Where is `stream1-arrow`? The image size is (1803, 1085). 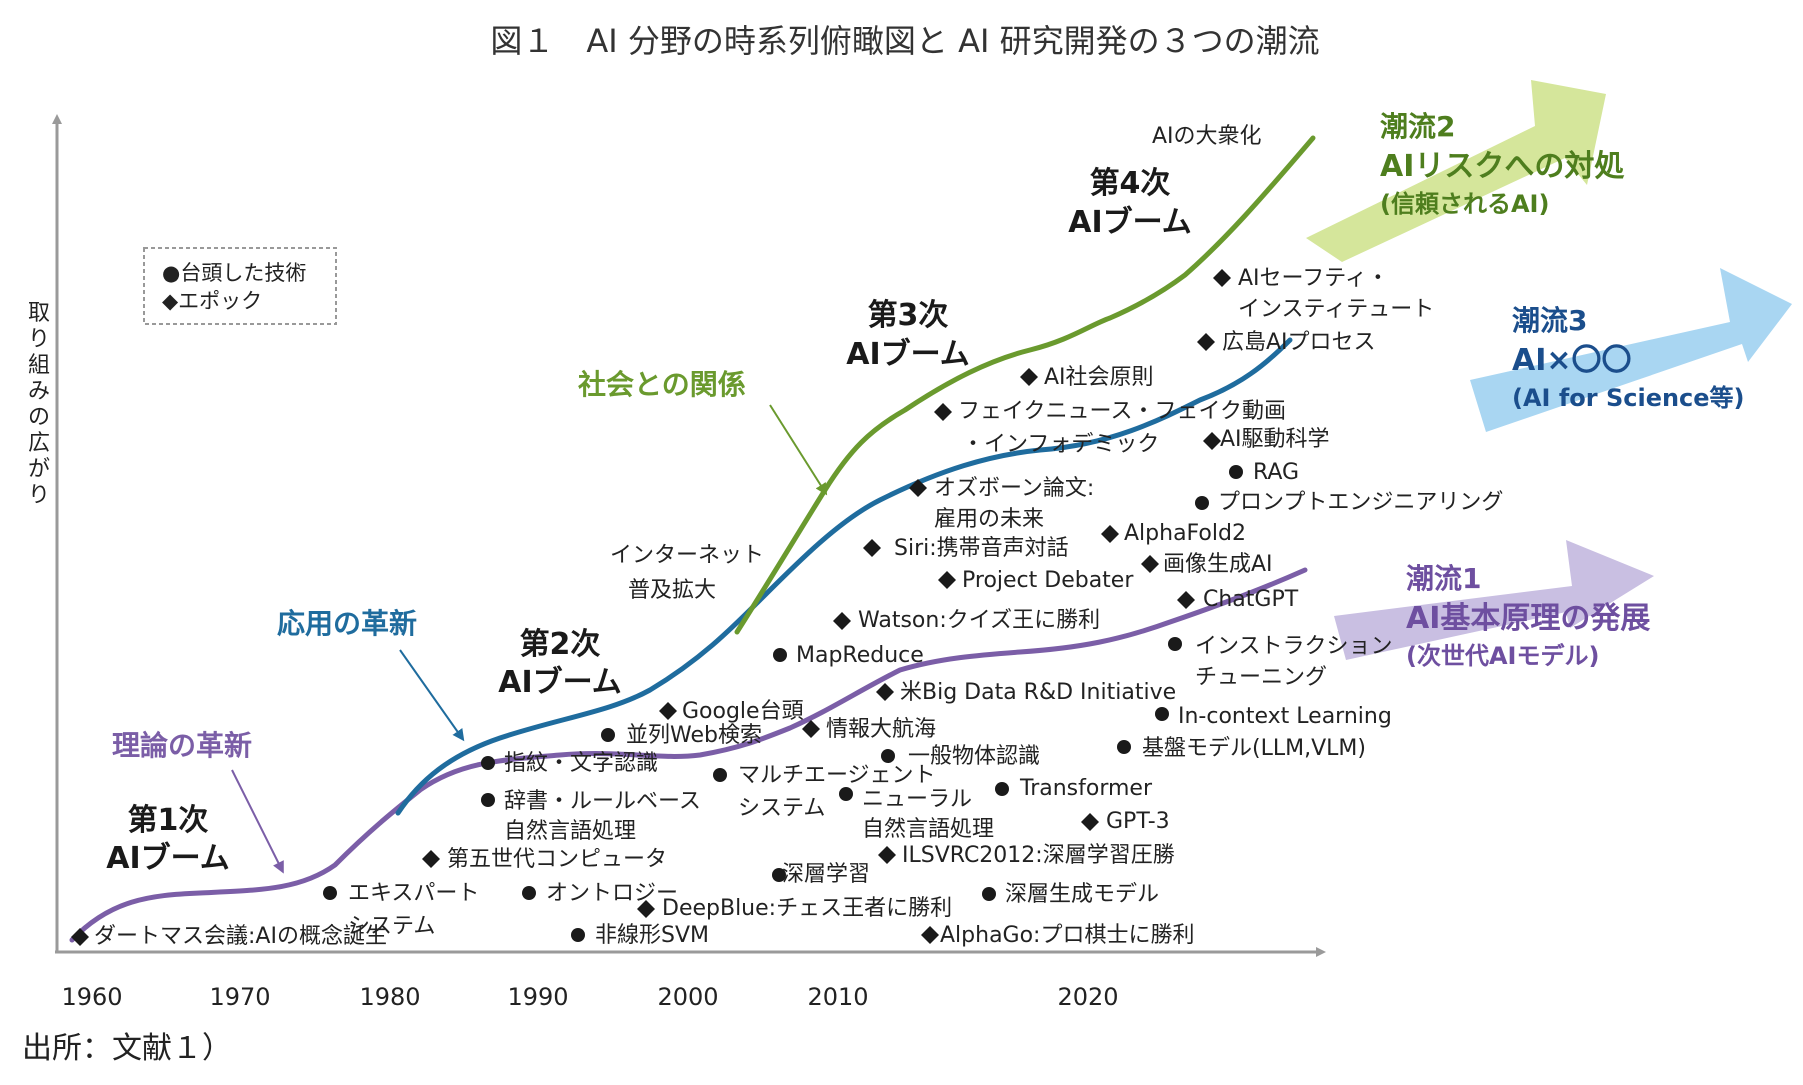
stream1-arrow is located at coordinates (1494, 600).